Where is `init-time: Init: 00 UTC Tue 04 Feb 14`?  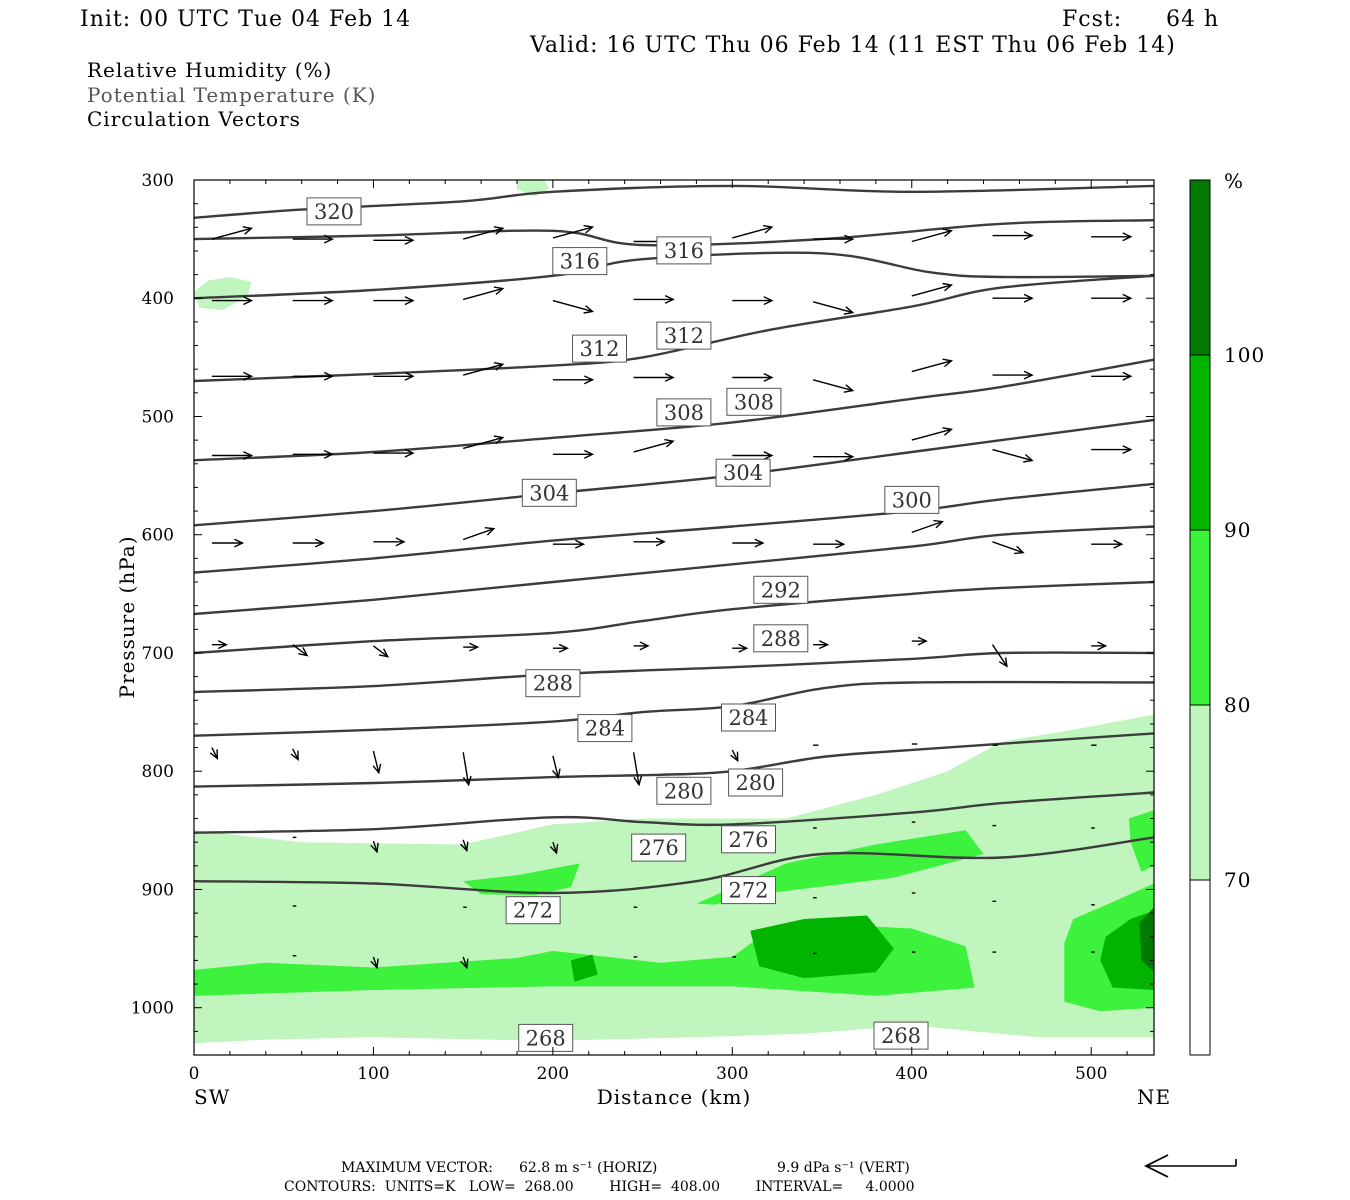 init-time: Init: 00 UTC Tue 04 Feb 14 is located at coordinates (245, 19).